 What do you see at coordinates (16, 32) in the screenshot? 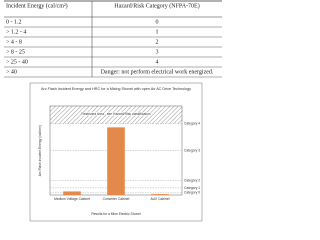
I see `table-cell: > 1.2 - 4` at bounding box center [16, 32].